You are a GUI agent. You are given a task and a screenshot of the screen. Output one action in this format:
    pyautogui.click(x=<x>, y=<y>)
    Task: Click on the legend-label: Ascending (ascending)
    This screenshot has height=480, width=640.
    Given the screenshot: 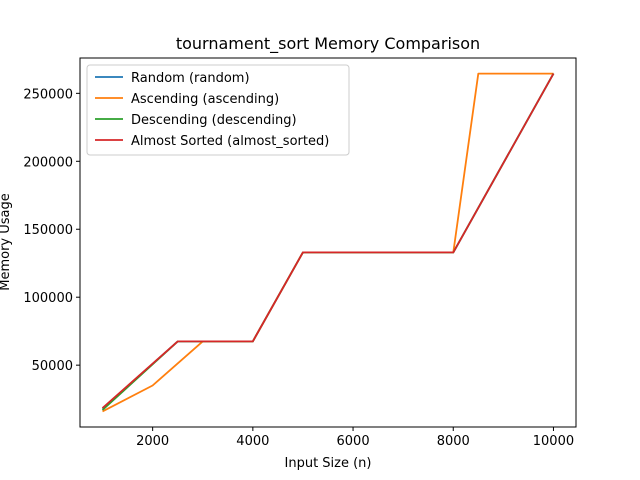 What is the action you would take?
    pyautogui.click(x=205, y=99)
    